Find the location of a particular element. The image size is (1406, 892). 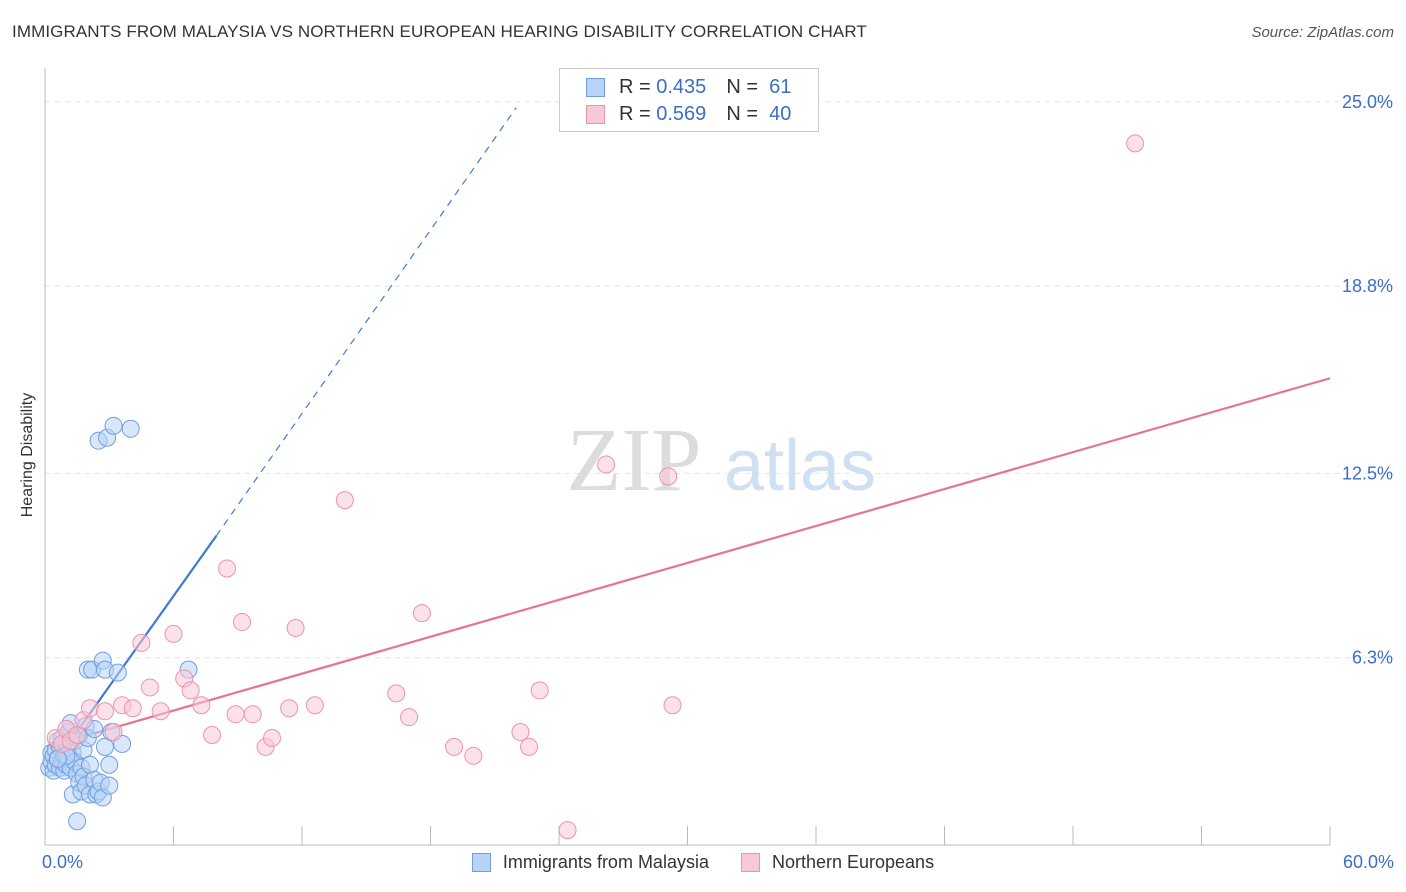

series-legend-item-malaysia: Immigrants from Malaysia is located at coordinates (590, 862).